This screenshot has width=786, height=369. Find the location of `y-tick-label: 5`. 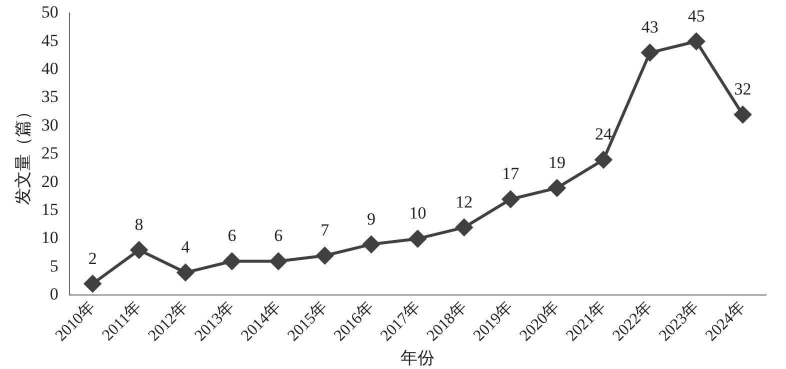

y-tick-label: 5 is located at coordinates (54, 266).